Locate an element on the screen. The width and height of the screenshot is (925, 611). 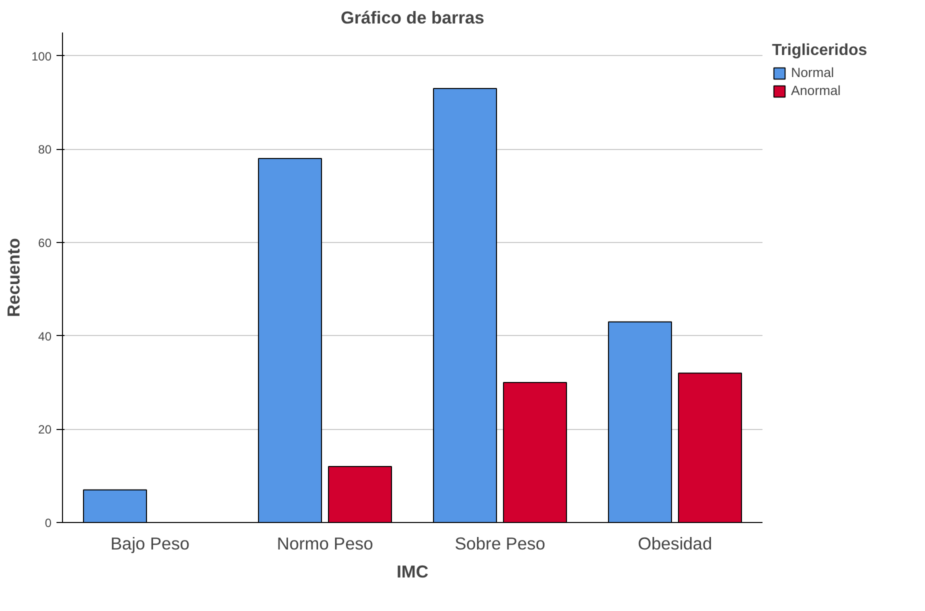
y-tick-label: 0 is located at coordinates (48, 523).